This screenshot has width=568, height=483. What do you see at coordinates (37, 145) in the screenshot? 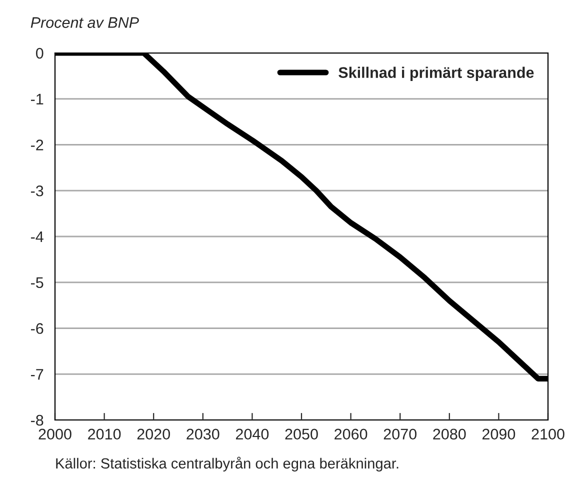
I see `y-tick-label: -2` at bounding box center [37, 145].